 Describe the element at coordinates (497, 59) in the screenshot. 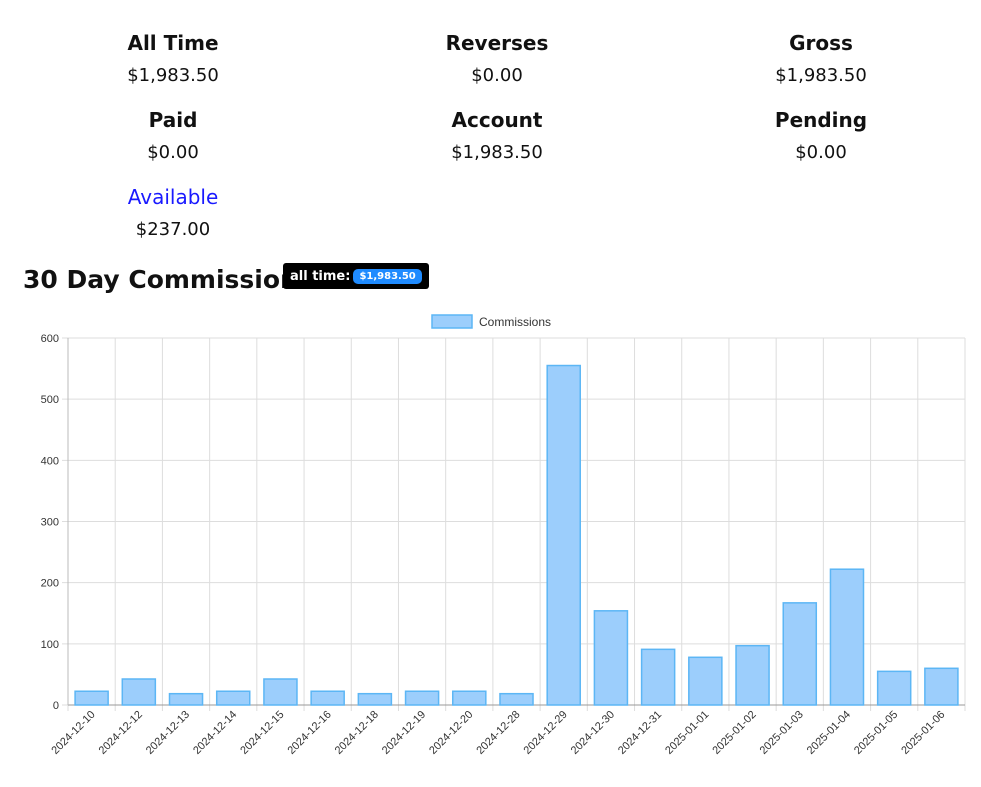

I see `stat-reverses: Reverses $0.00` at that location.